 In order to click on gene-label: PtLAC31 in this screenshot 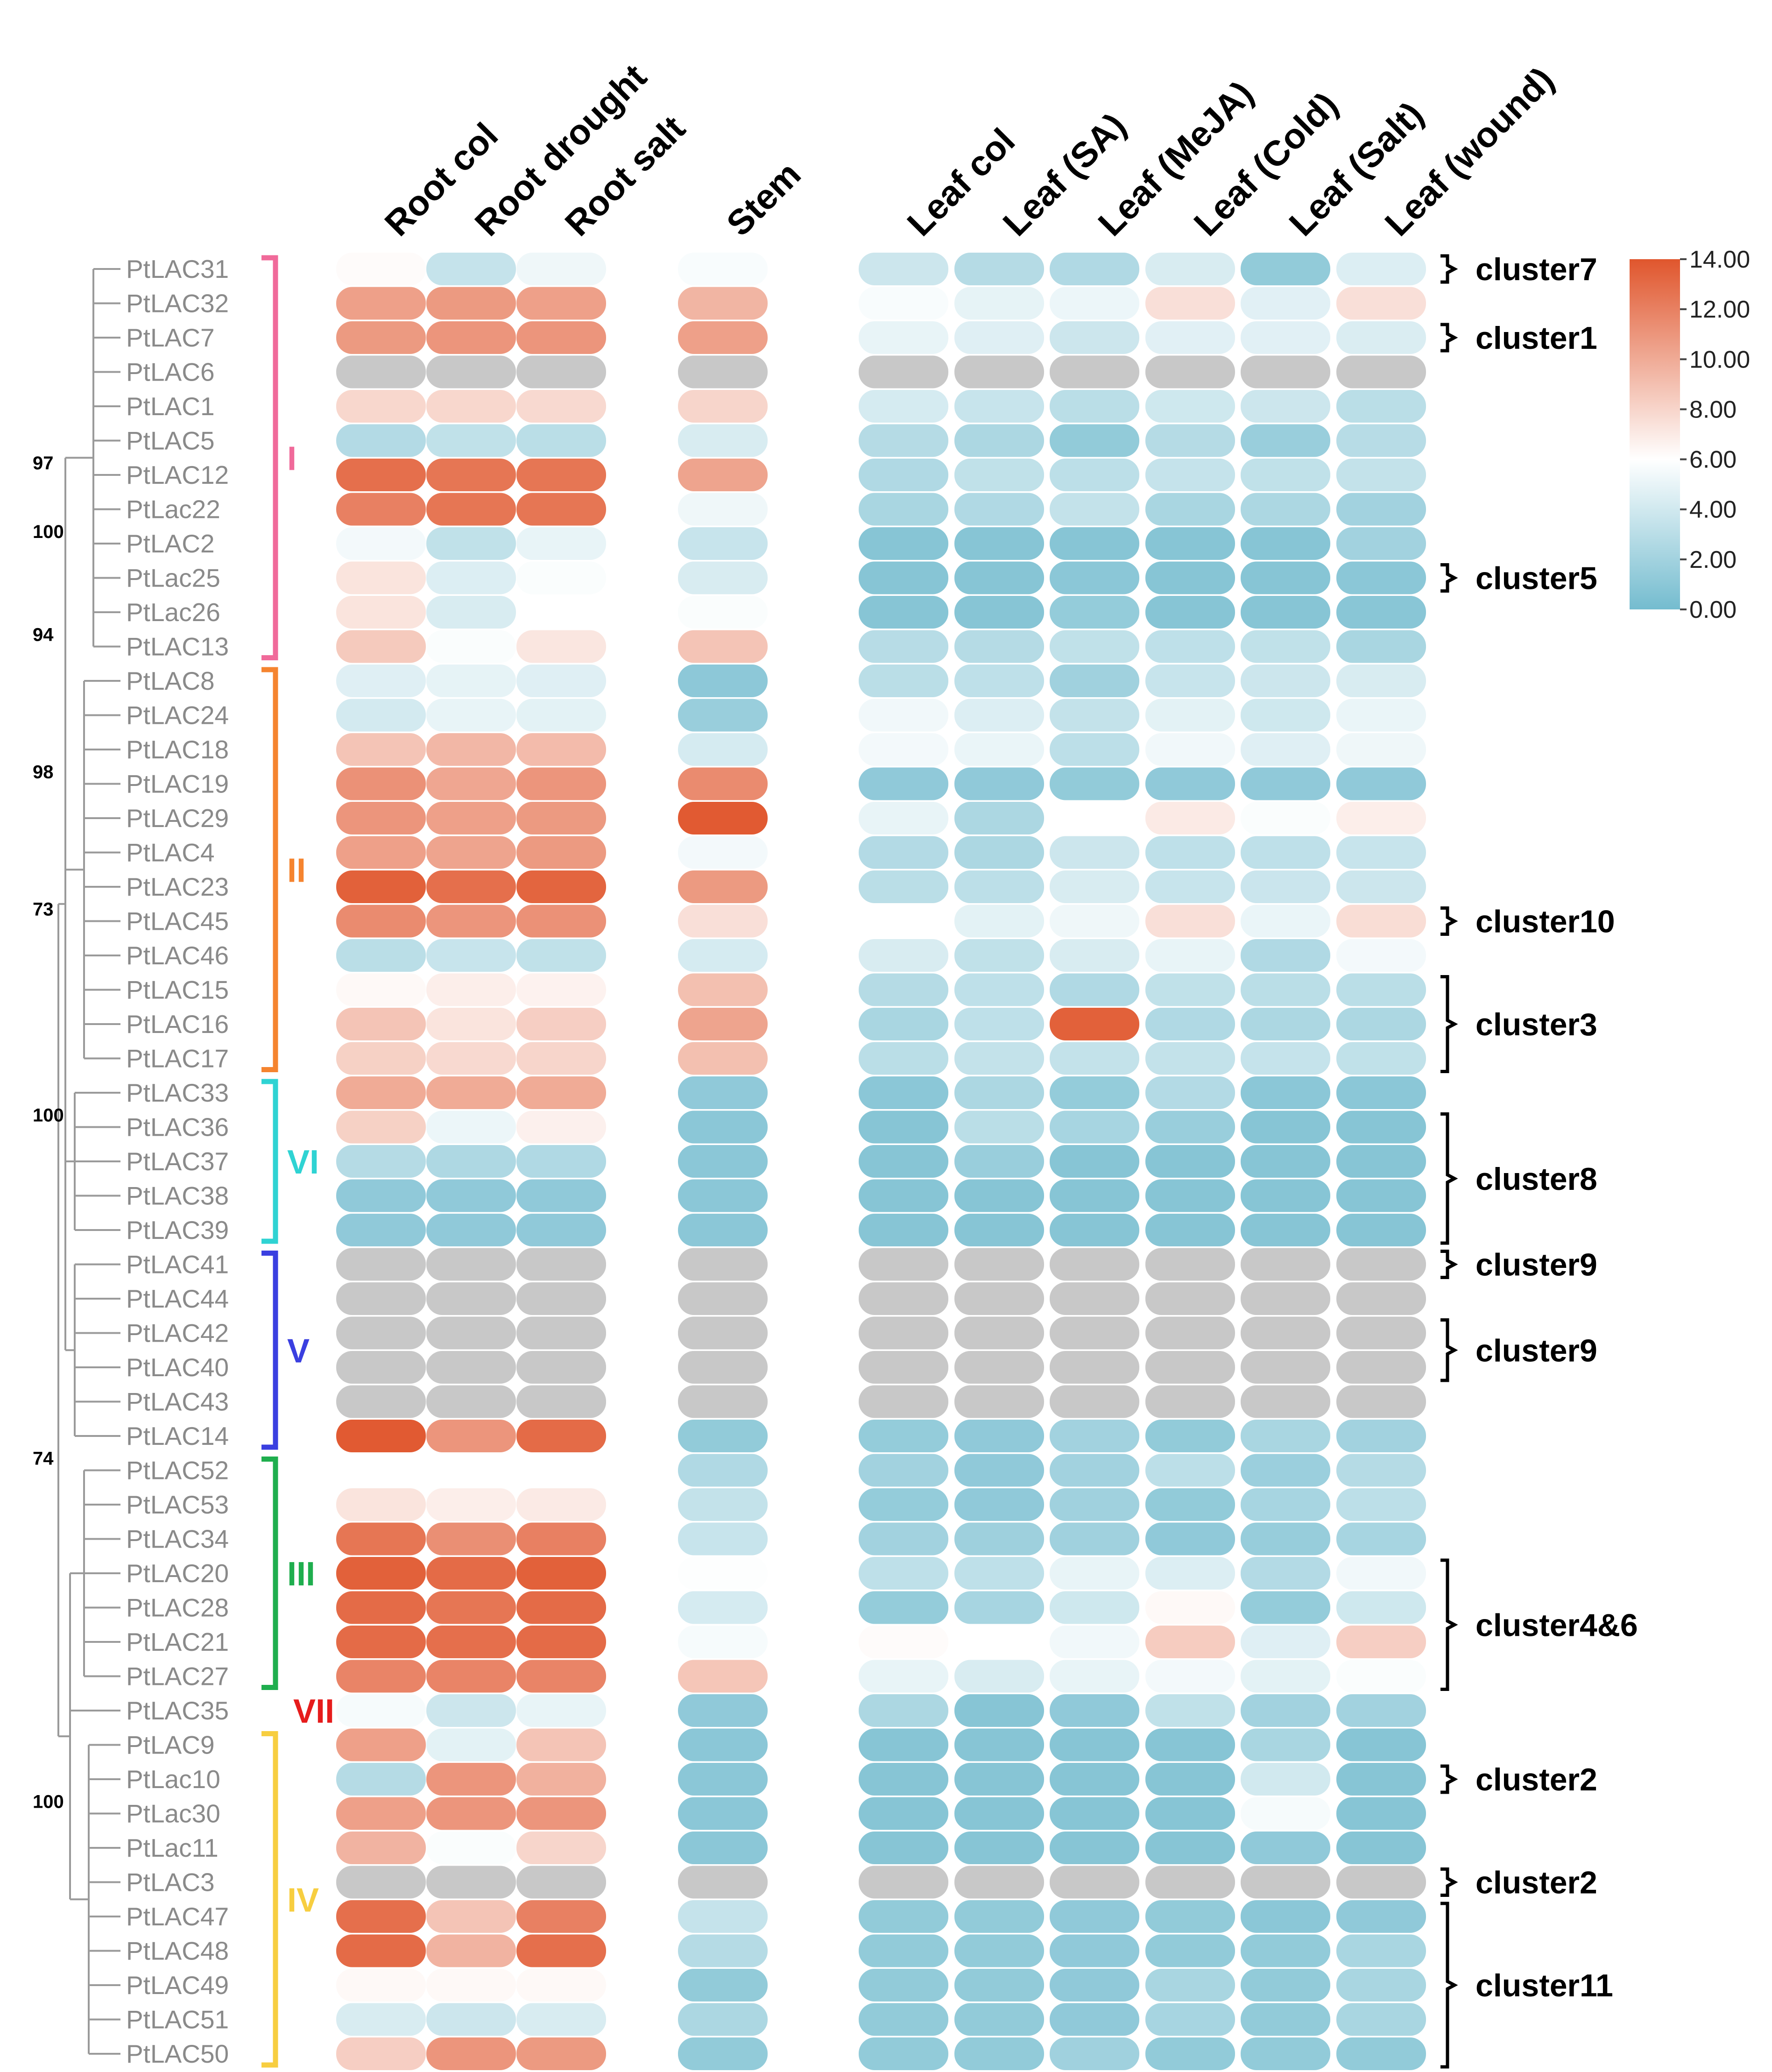, I will do `click(177, 269)`.